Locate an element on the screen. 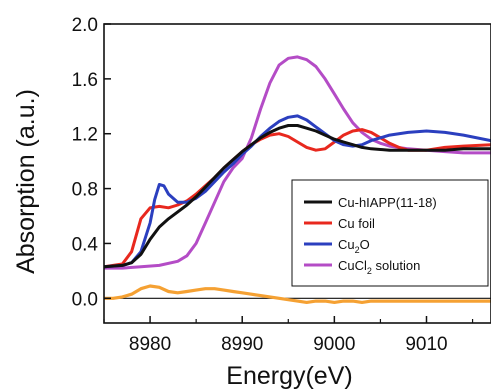  legend-label: CuCl2 solution is located at coordinates (379, 267).